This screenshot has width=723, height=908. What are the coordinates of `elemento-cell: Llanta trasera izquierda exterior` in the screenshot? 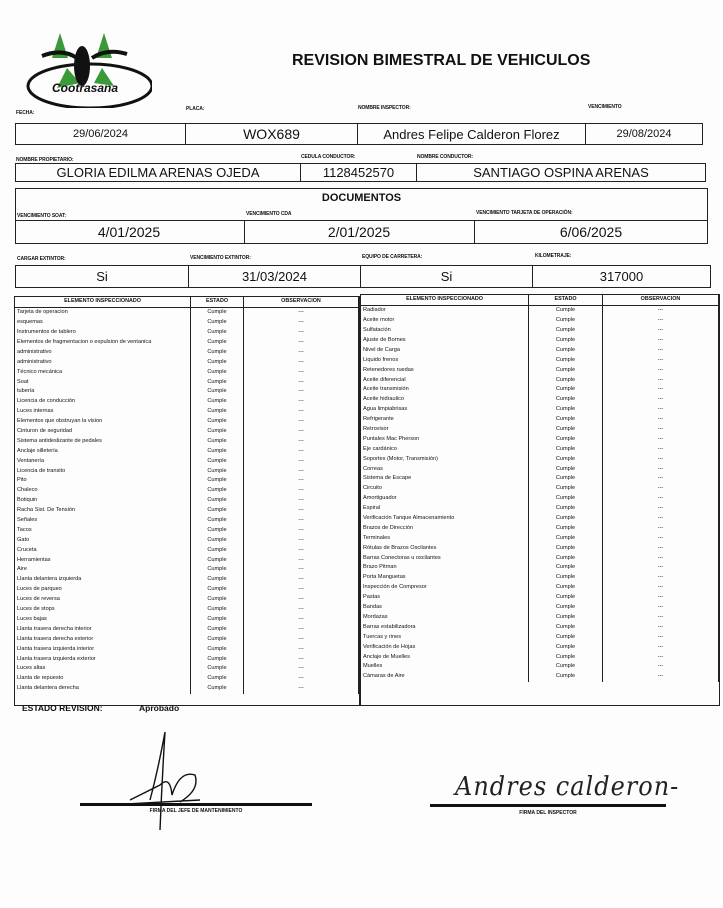 It's located at (102, 659).